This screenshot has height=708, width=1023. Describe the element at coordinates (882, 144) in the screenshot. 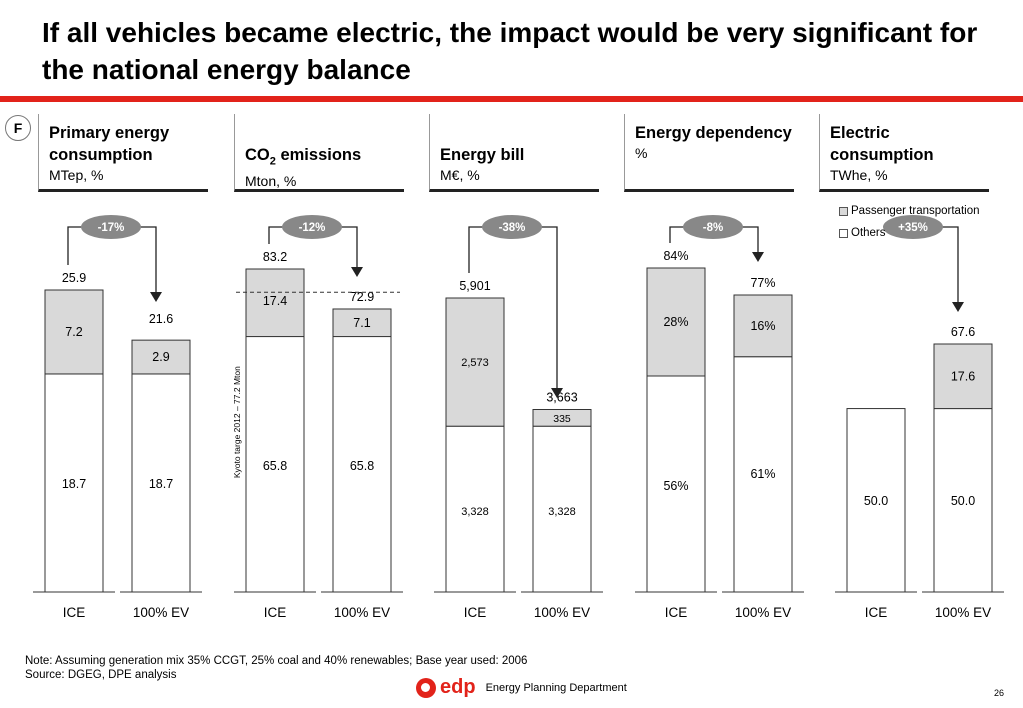

I see `panel-title: Electric consumption` at that location.